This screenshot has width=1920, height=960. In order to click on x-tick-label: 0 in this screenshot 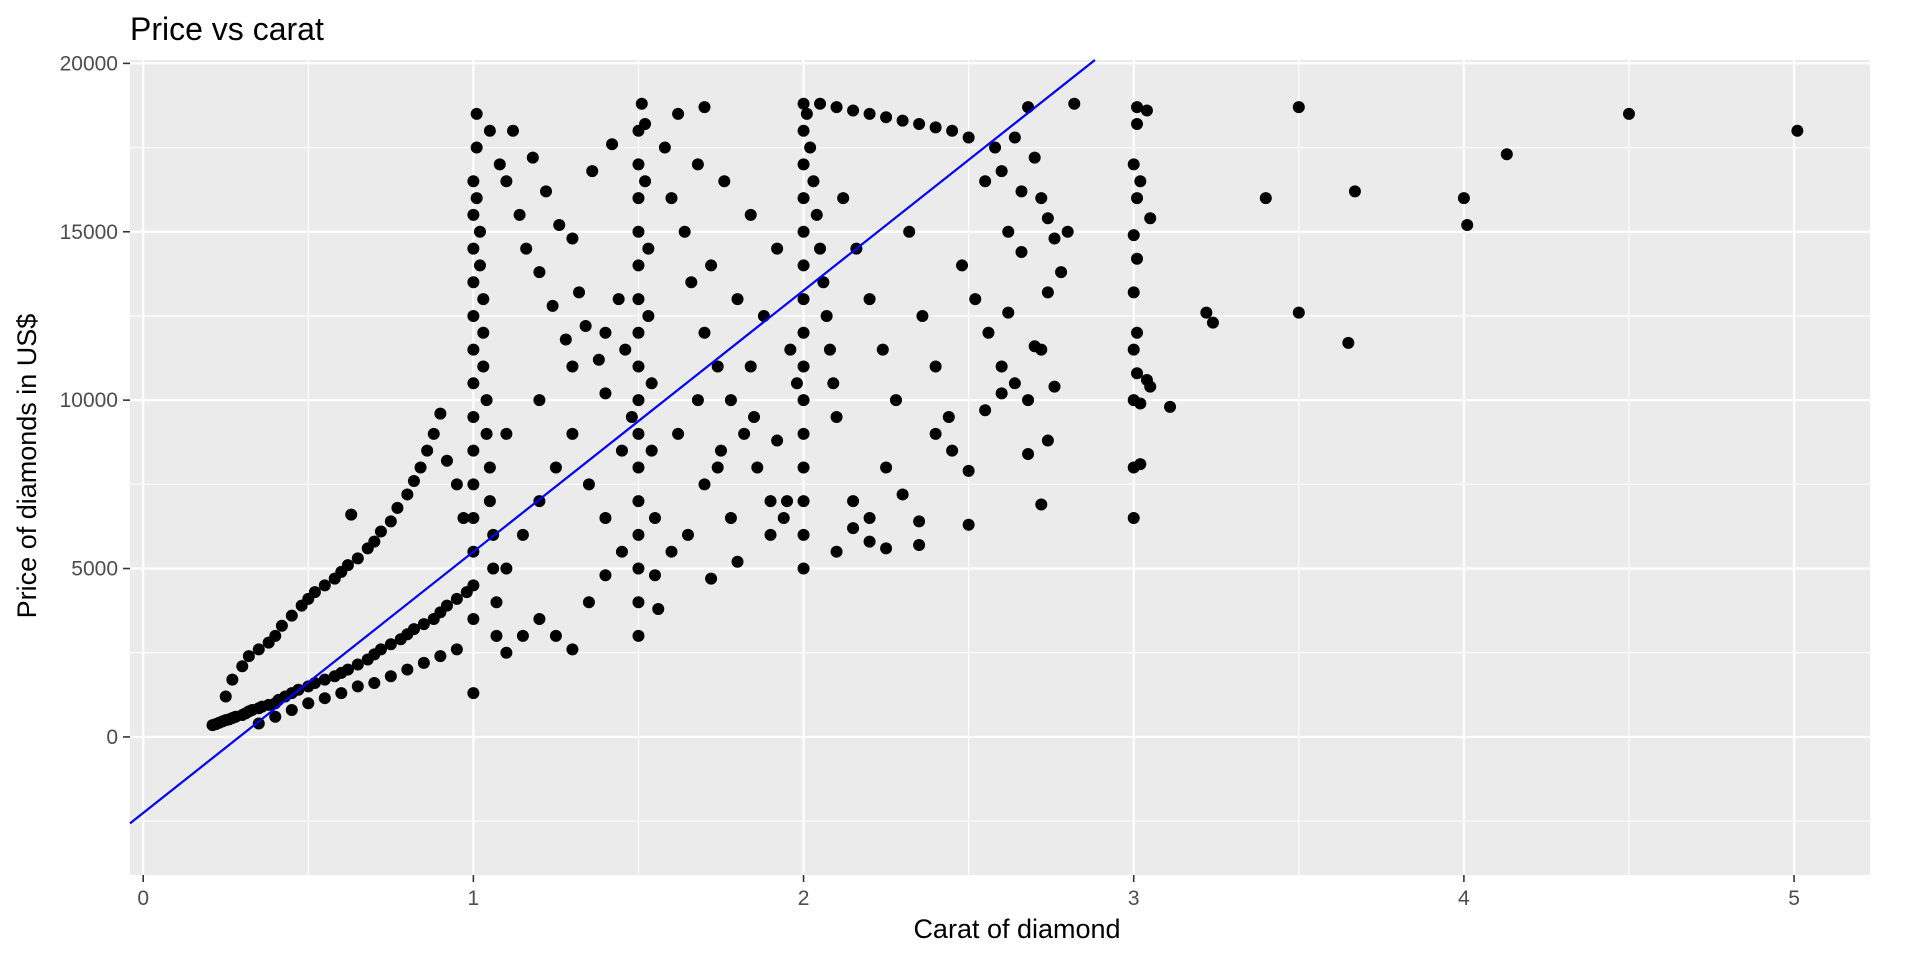, I will do `click(143, 898)`.